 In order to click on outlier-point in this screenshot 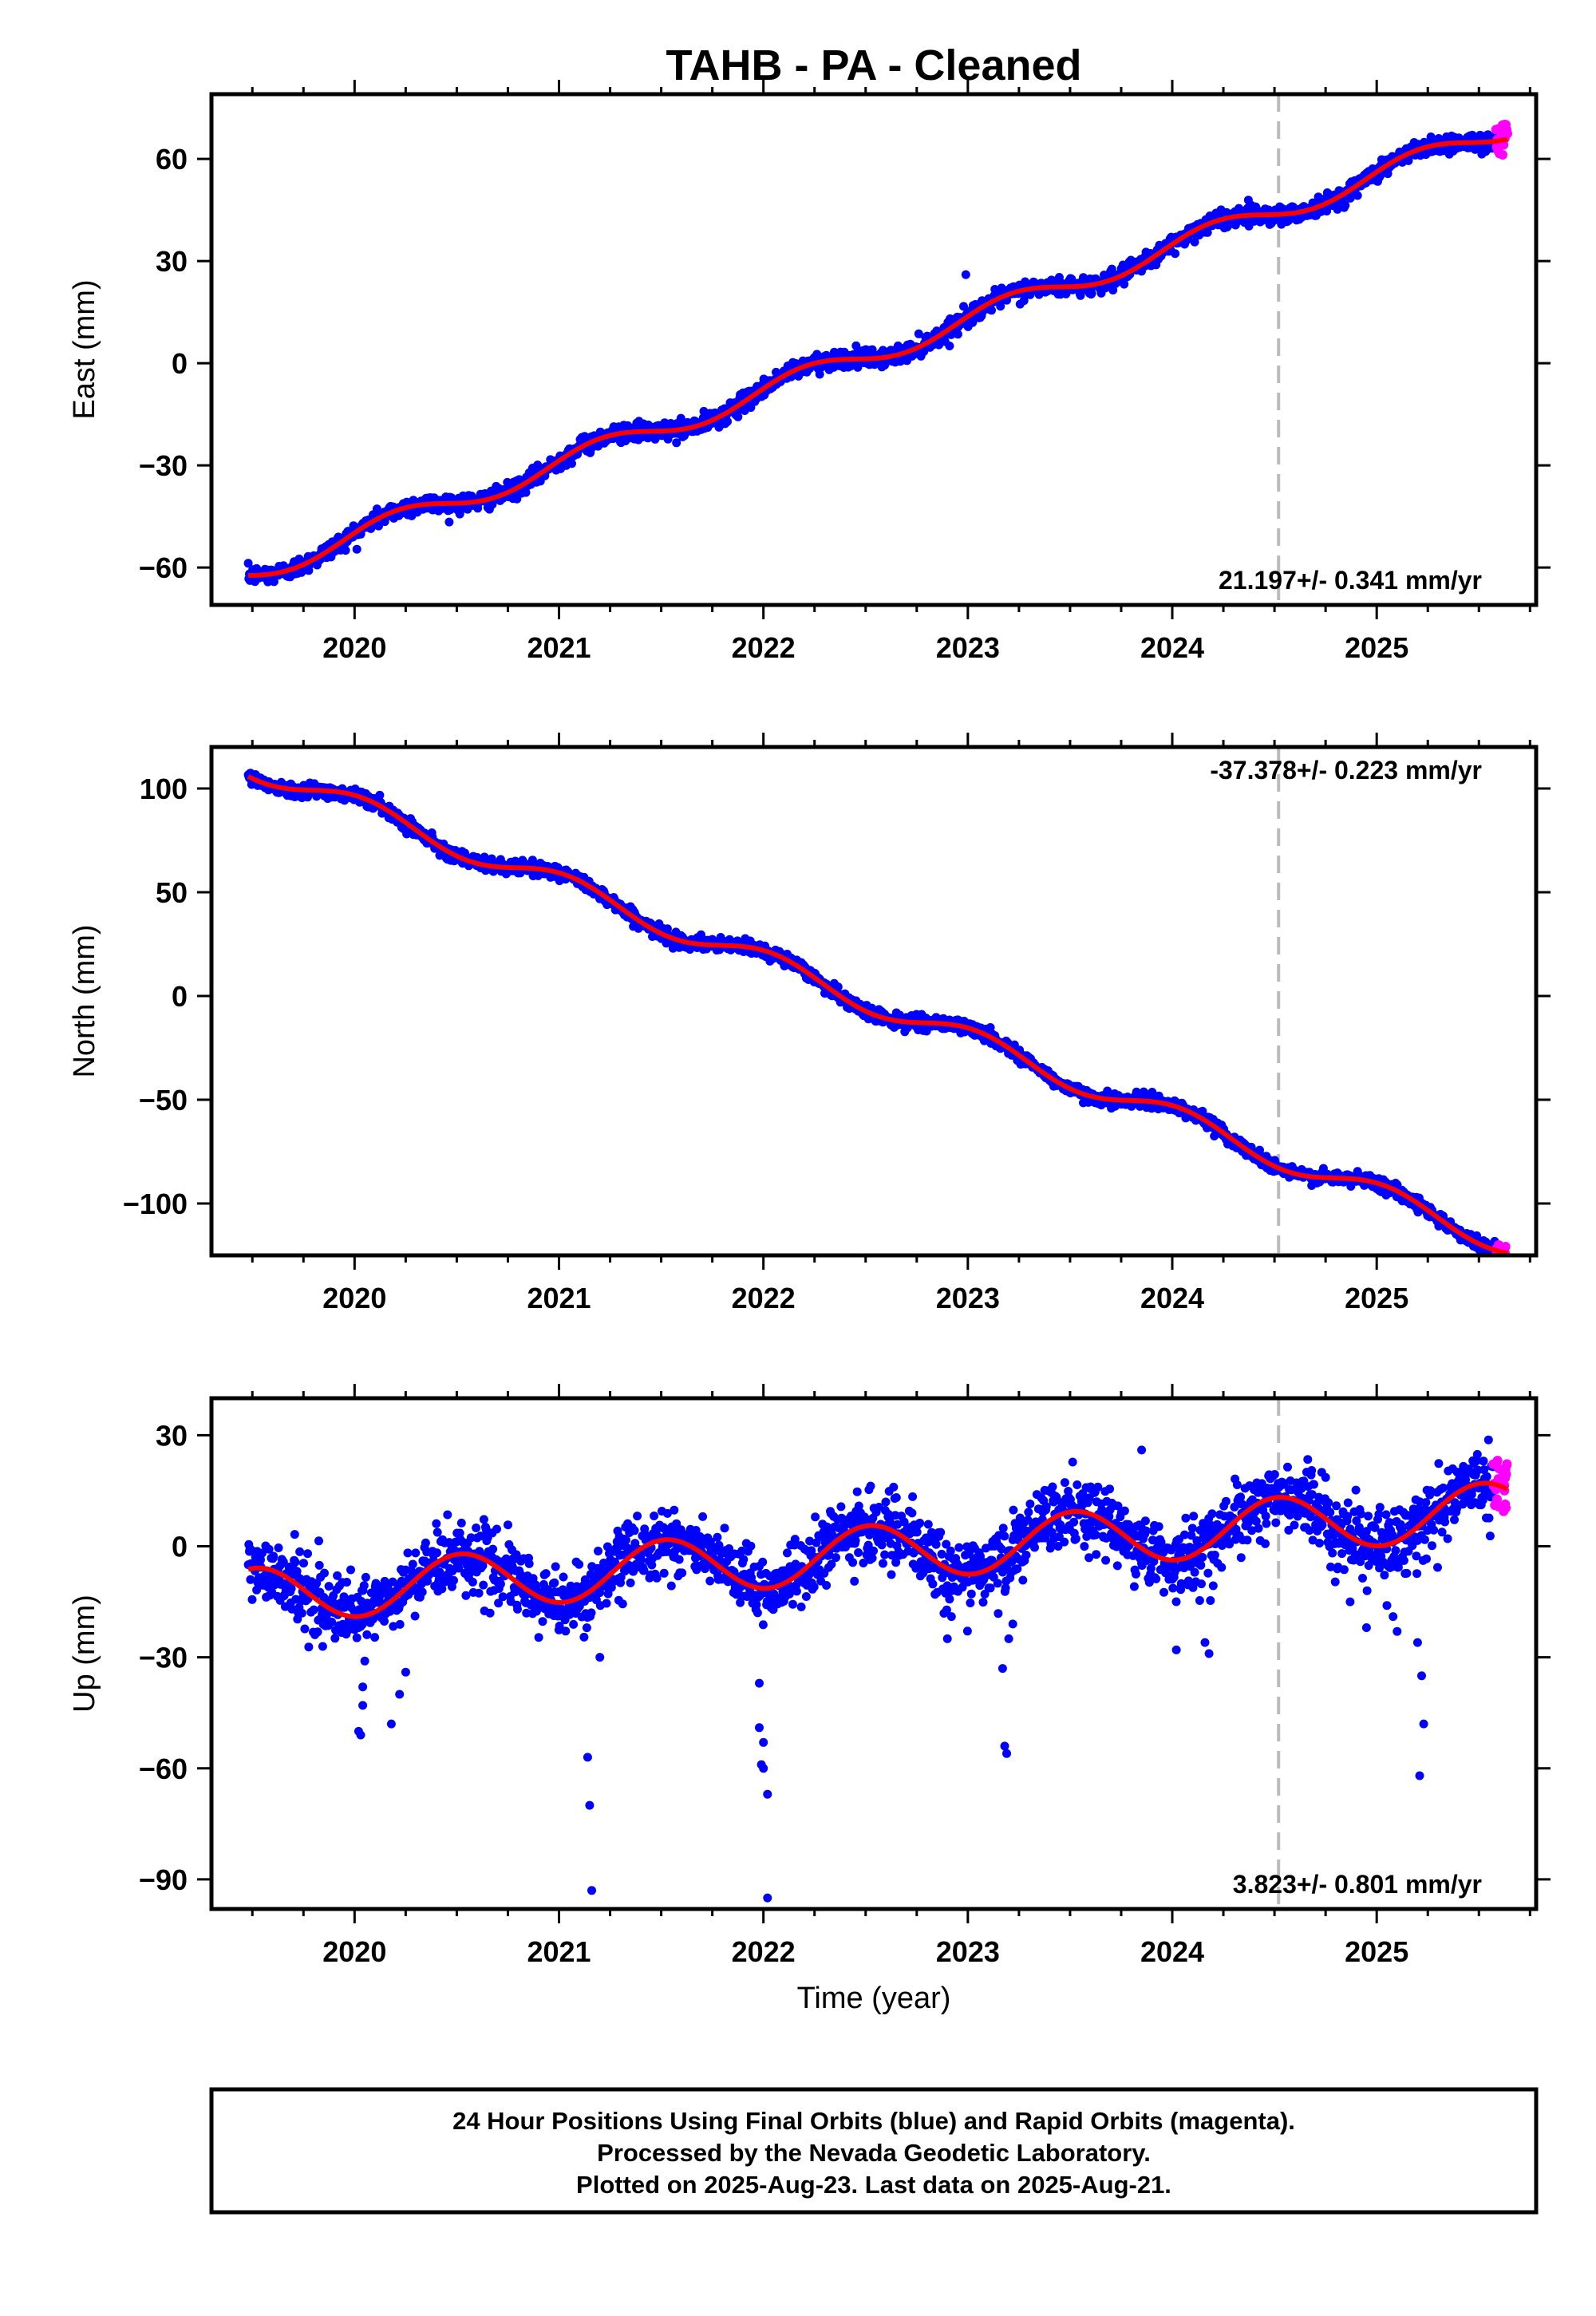, I will do `click(965, 274)`.